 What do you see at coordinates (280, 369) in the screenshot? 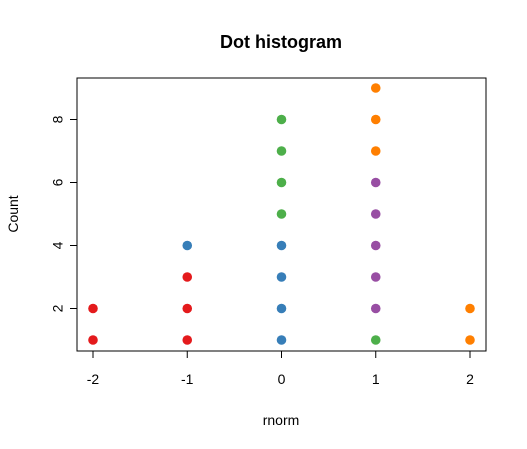
I see `x-axis: -2 -1 0 1 2` at bounding box center [280, 369].